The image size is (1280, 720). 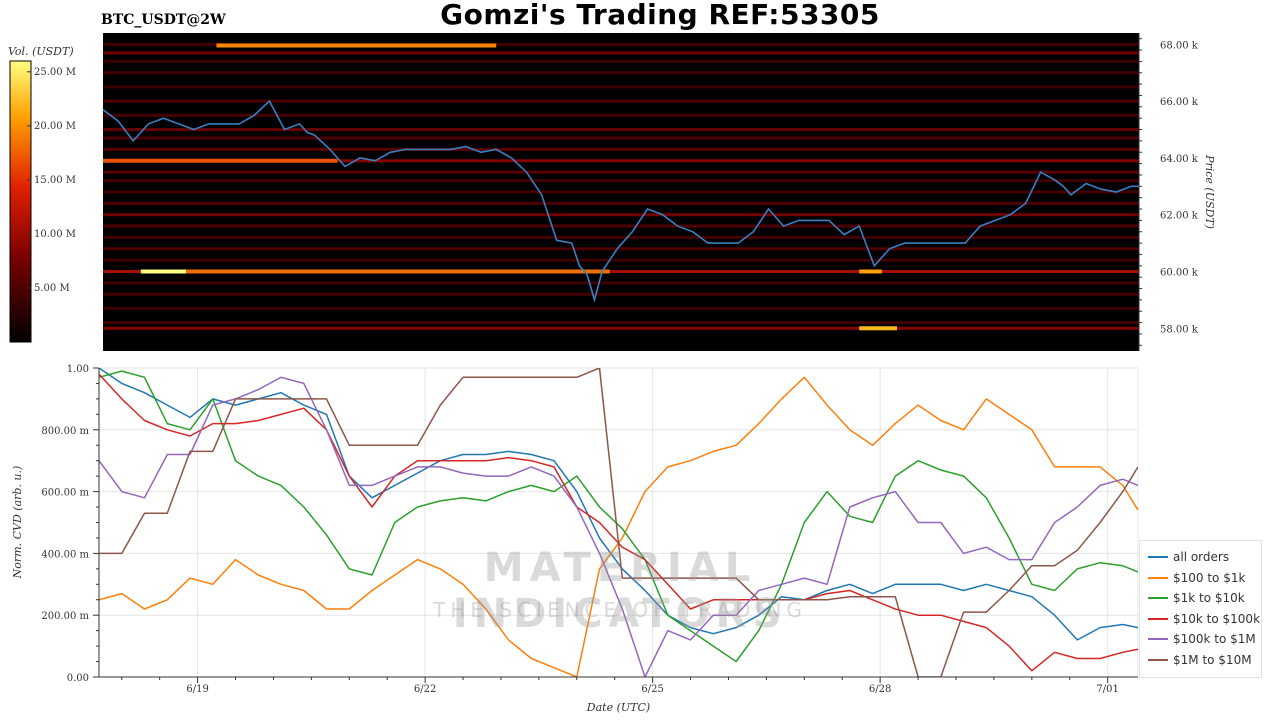 I want to click on price-tick-label: 66.00 k, so click(x=1179, y=102).